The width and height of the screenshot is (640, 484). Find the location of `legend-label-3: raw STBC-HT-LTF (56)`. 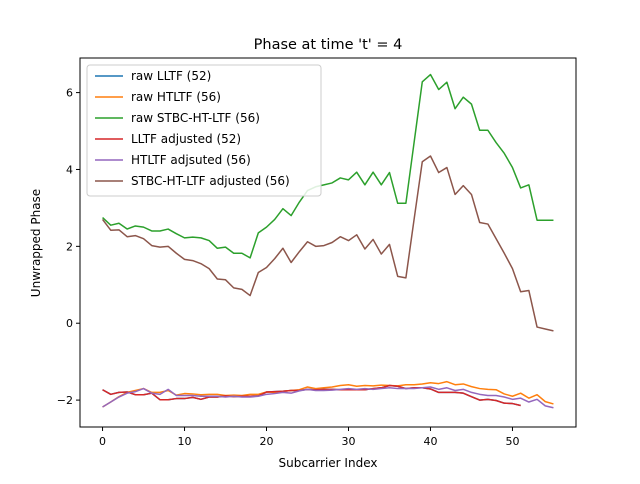

legend-label-3: raw STBC-HT-LTF (56) is located at coordinates (195, 118).